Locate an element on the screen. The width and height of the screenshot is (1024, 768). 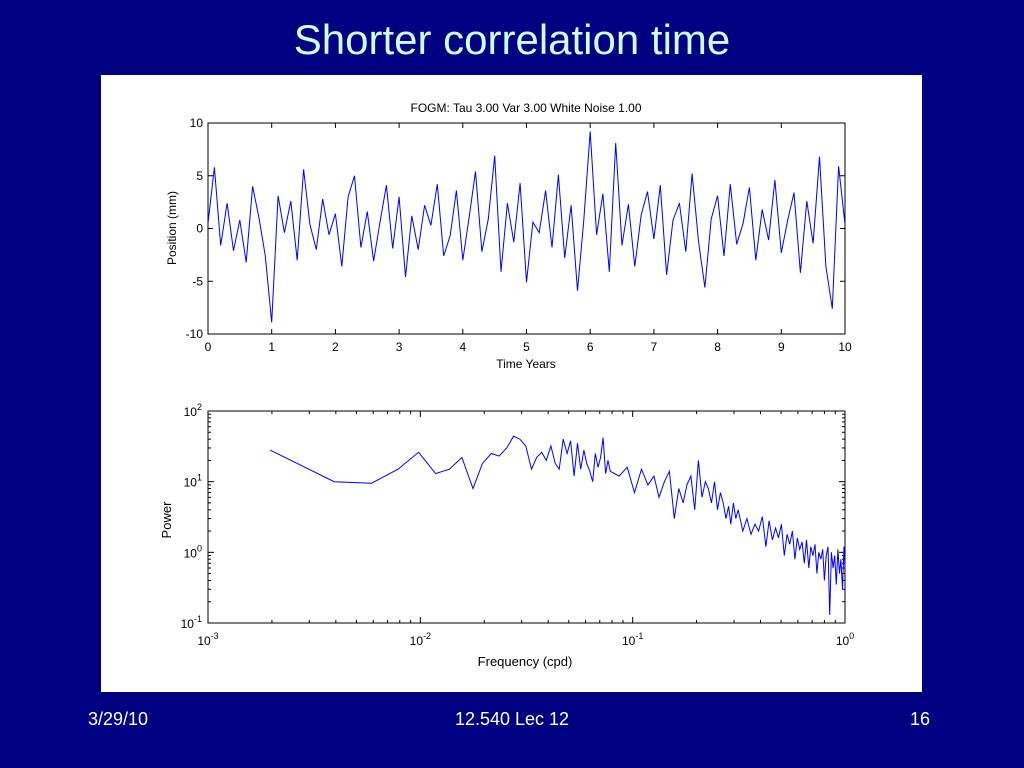
chart2-xtick-label-exponent: -1 is located at coordinates (639, 636).